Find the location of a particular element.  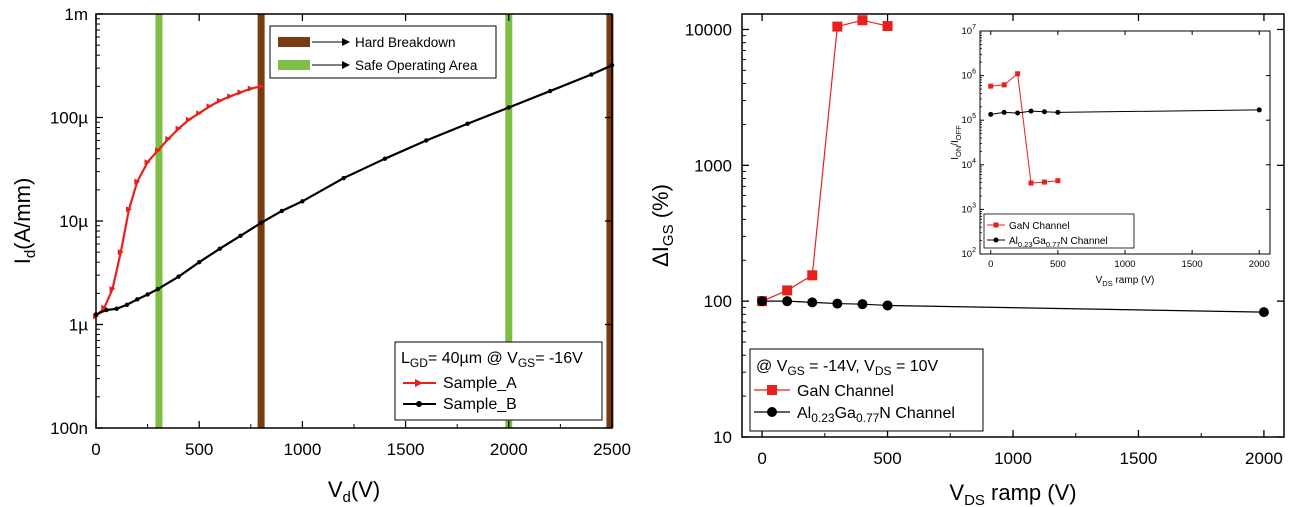

legend-bottom-box is located at coordinates (498, 381).